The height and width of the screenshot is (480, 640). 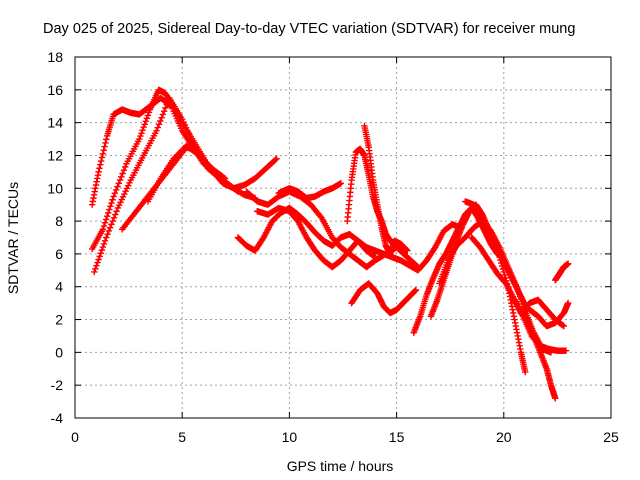 I want to click on x-tick-label: 5, so click(x=182, y=437).